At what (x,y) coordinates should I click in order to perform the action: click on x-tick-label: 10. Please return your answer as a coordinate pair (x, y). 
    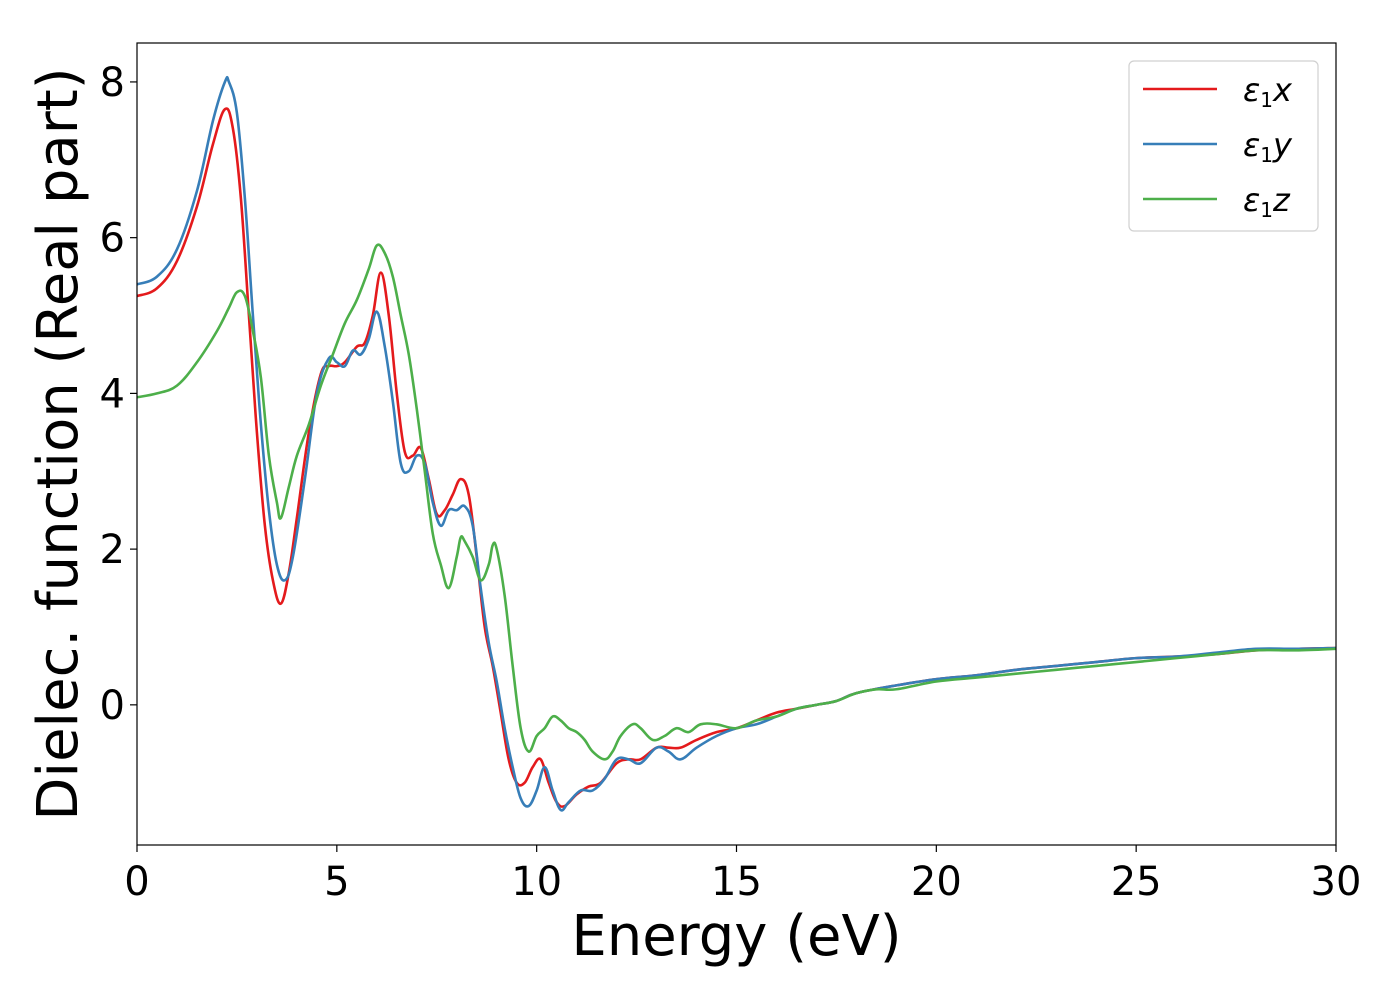
    Looking at the image, I should click on (536, 882).